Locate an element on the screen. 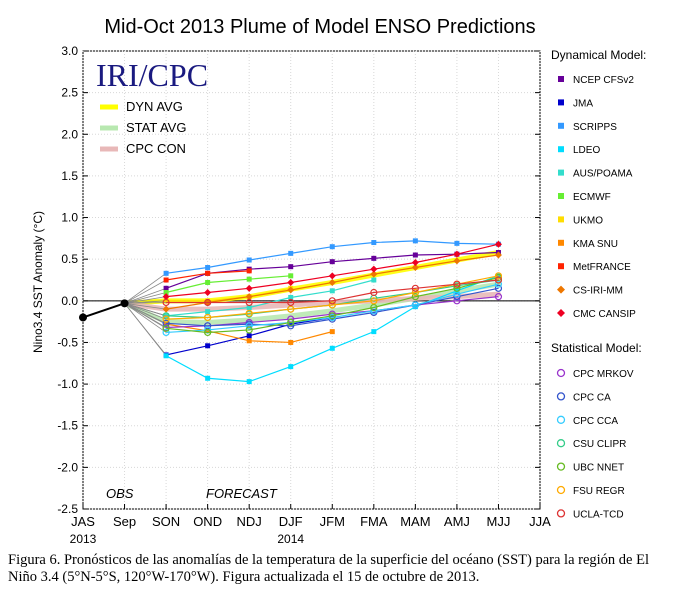 The image size is (676, 609). legend-label-csu-clipr: CSU CLIPR is located at coordinates (599, 444).